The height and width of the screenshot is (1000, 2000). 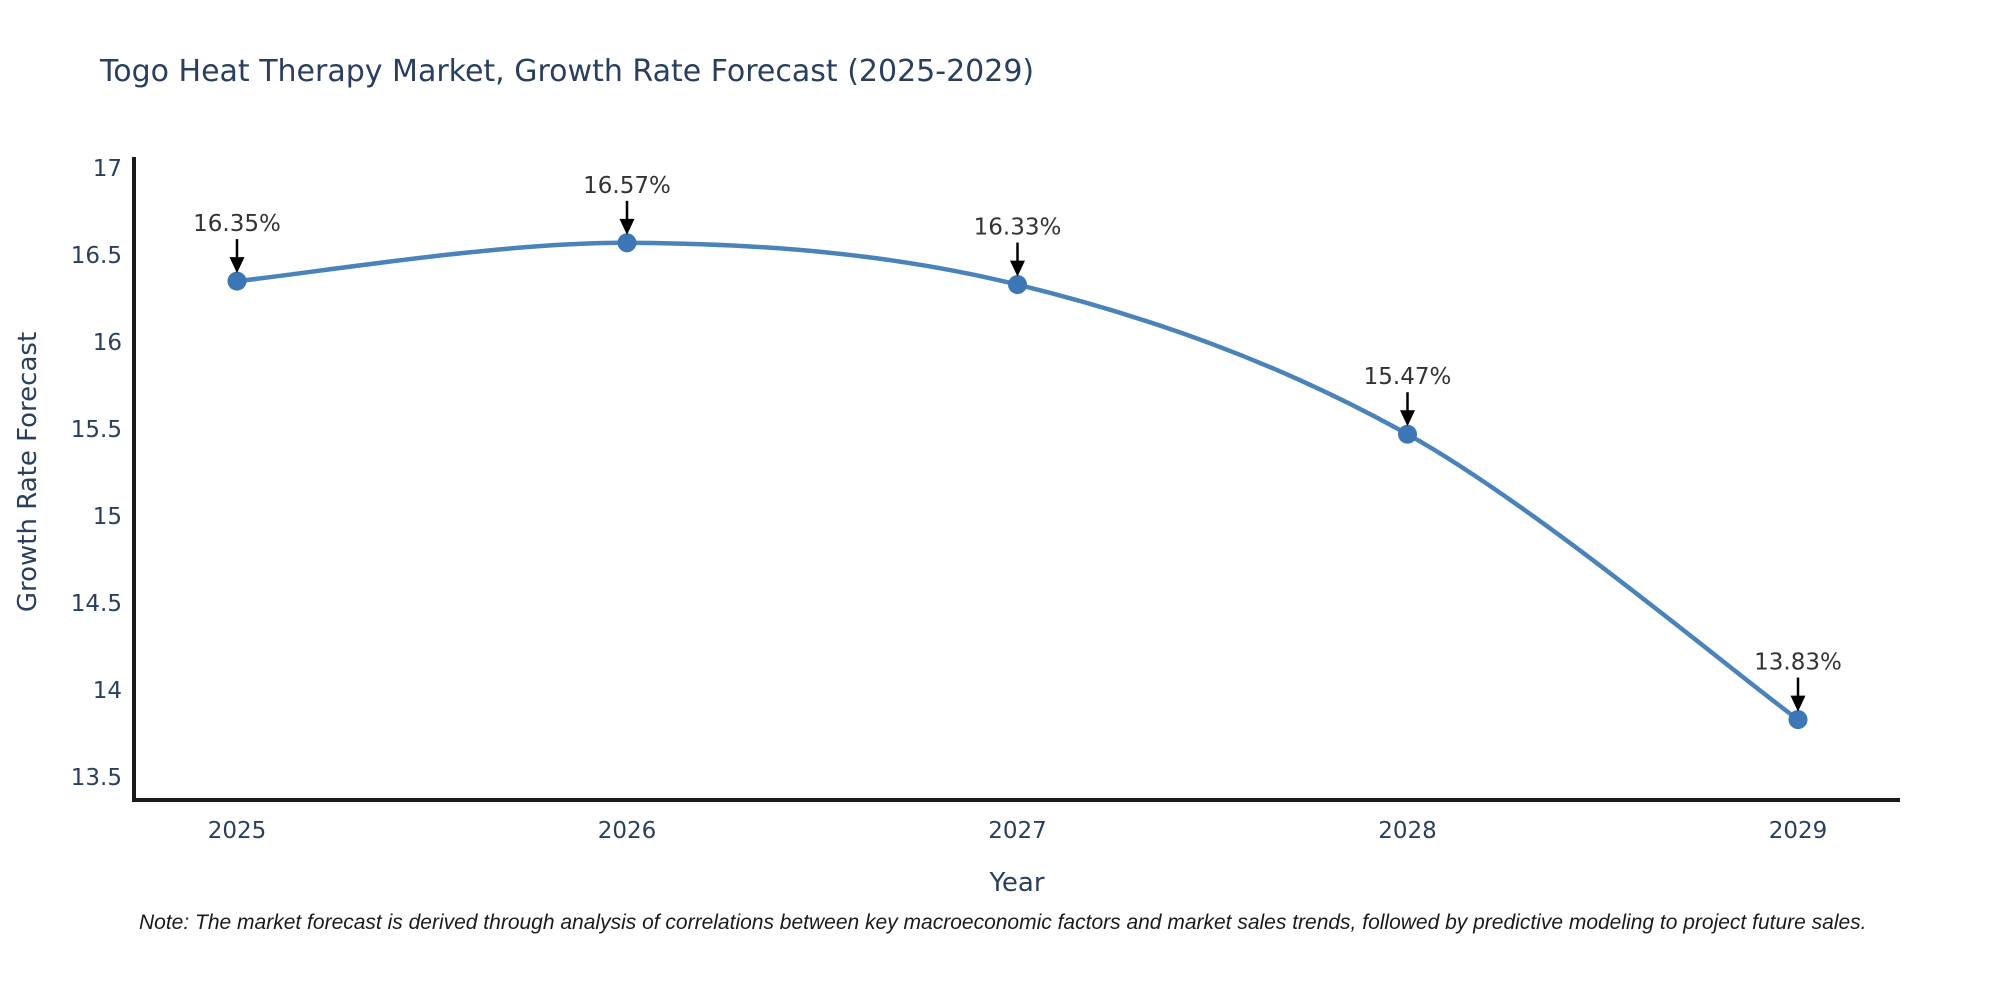 I want to click on y-tick-label: 17, so click(x=107, y=169).